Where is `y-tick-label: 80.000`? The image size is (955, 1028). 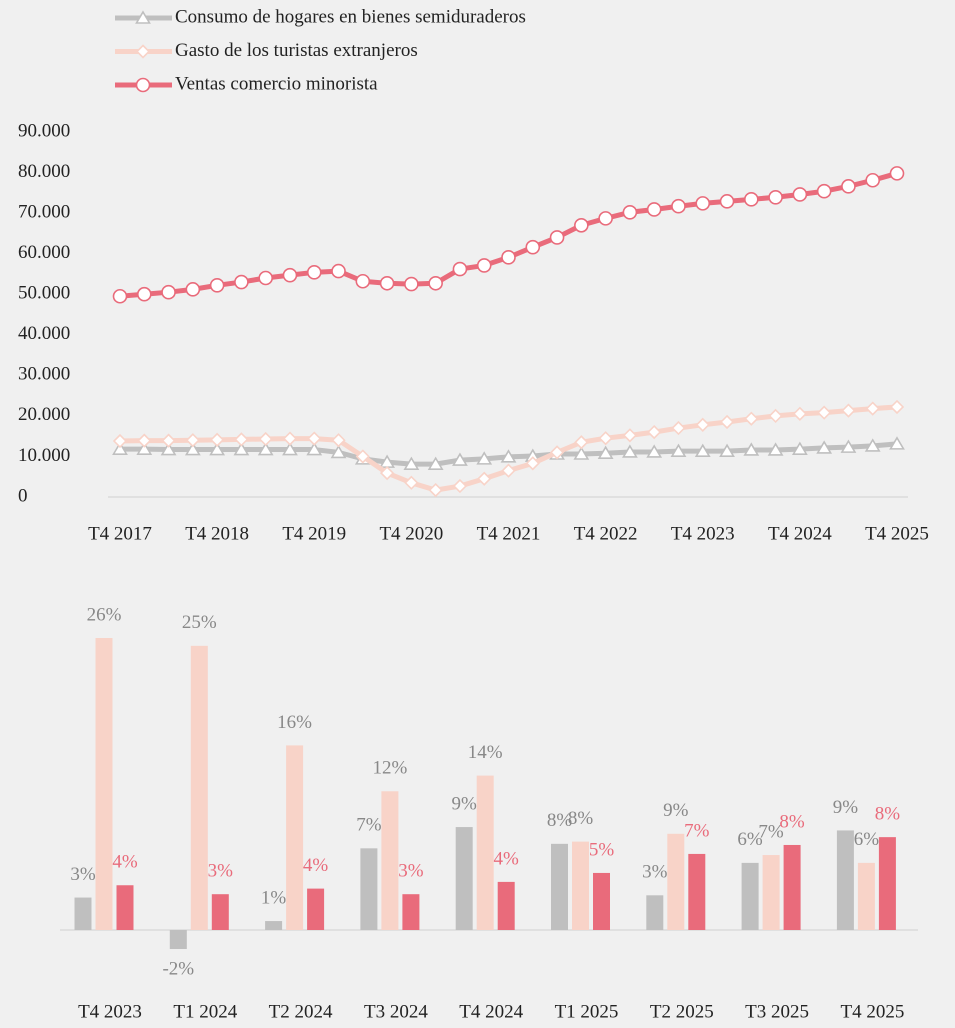 y-tick-label: 80.000 is located at coordinates (44, 171).